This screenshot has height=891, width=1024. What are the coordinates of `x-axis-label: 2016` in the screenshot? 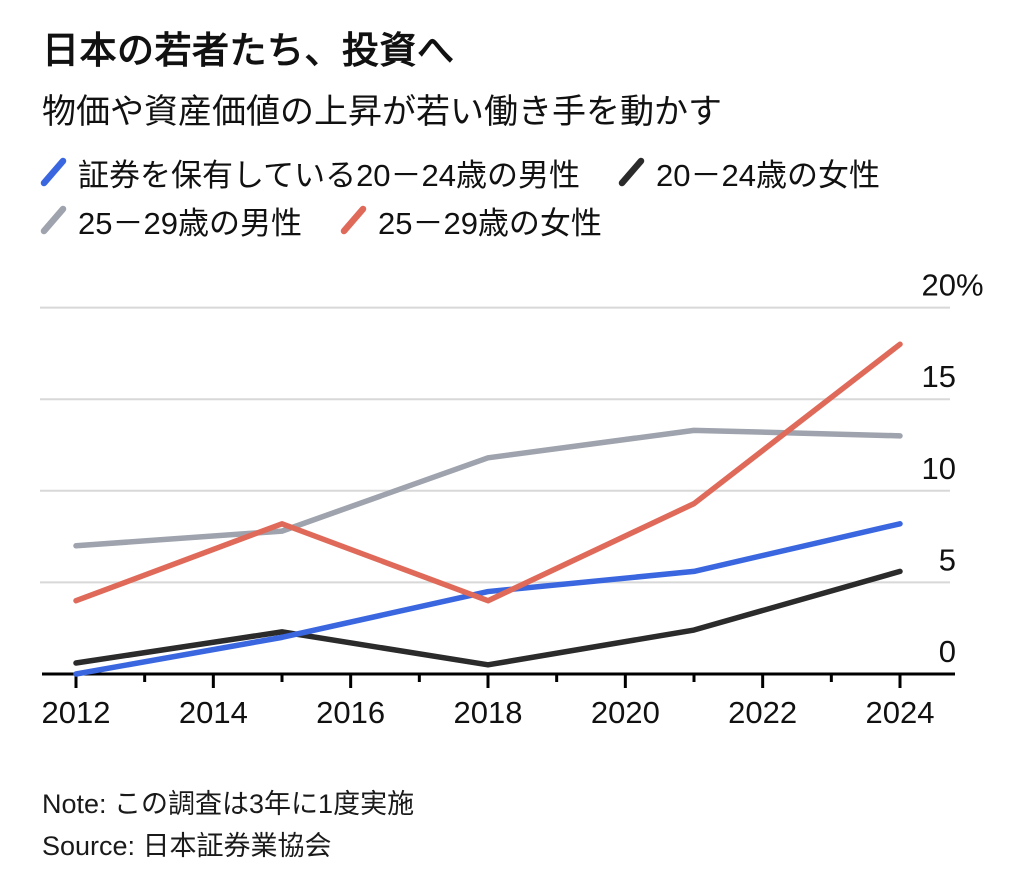 It's located at (350, 712).